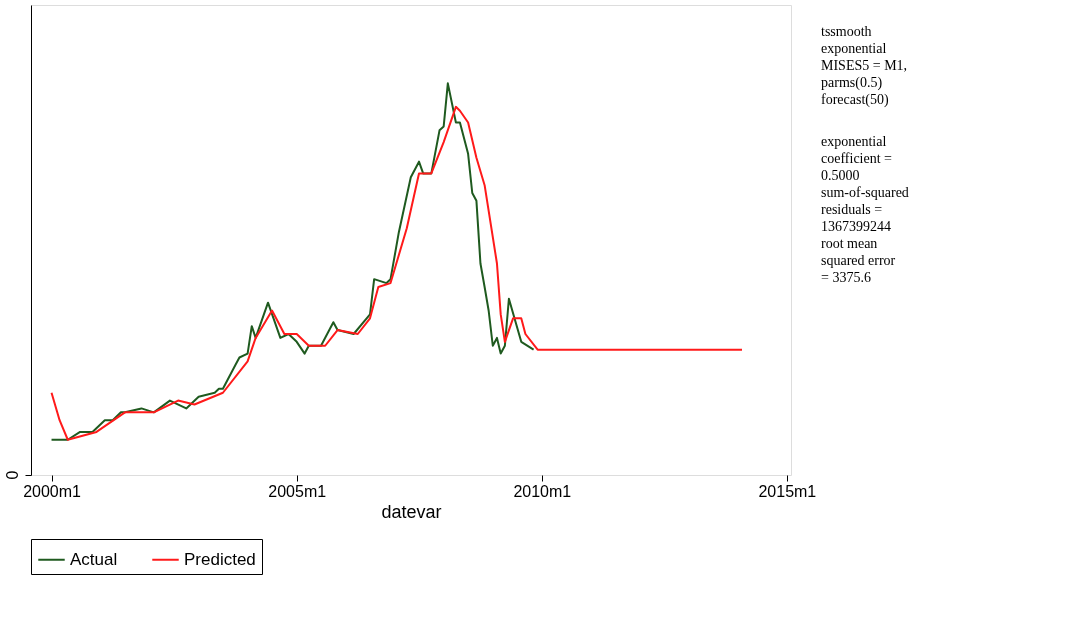 Image resolution: width=1078 pixels, height=631 pixels. Describe the element at coordinates (220, 559) in the screenshot. I see `legend-label: Predicted` at that location.